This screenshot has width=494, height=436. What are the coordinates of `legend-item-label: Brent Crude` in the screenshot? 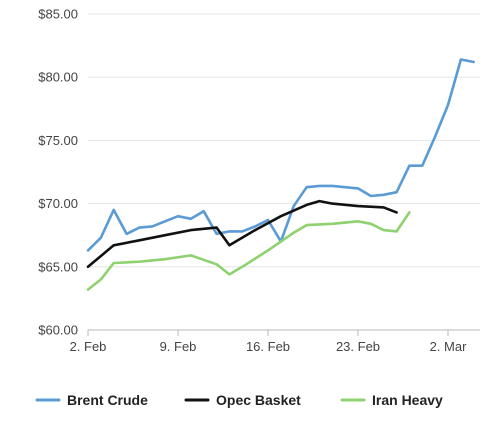 It's located at (107, 400).